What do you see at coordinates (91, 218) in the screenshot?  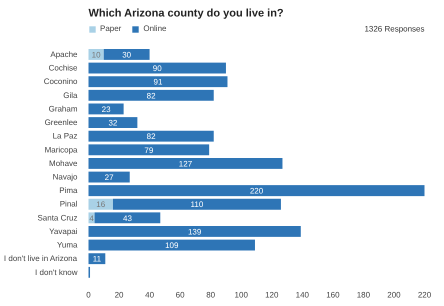 I see `data-label: 4` at bounding box center [91, 218].